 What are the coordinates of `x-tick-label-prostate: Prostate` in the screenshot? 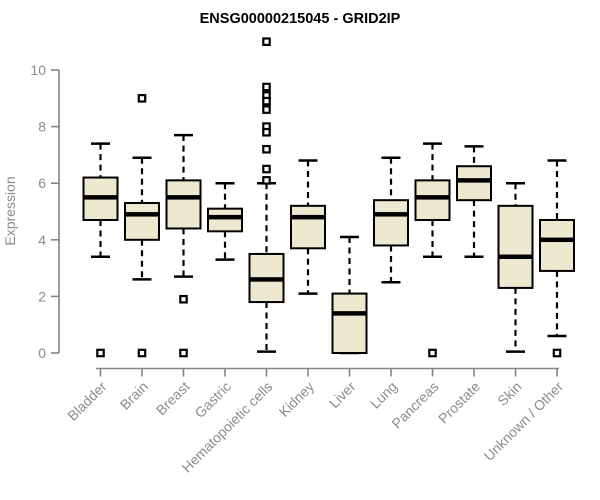 It's located at (459, 402).